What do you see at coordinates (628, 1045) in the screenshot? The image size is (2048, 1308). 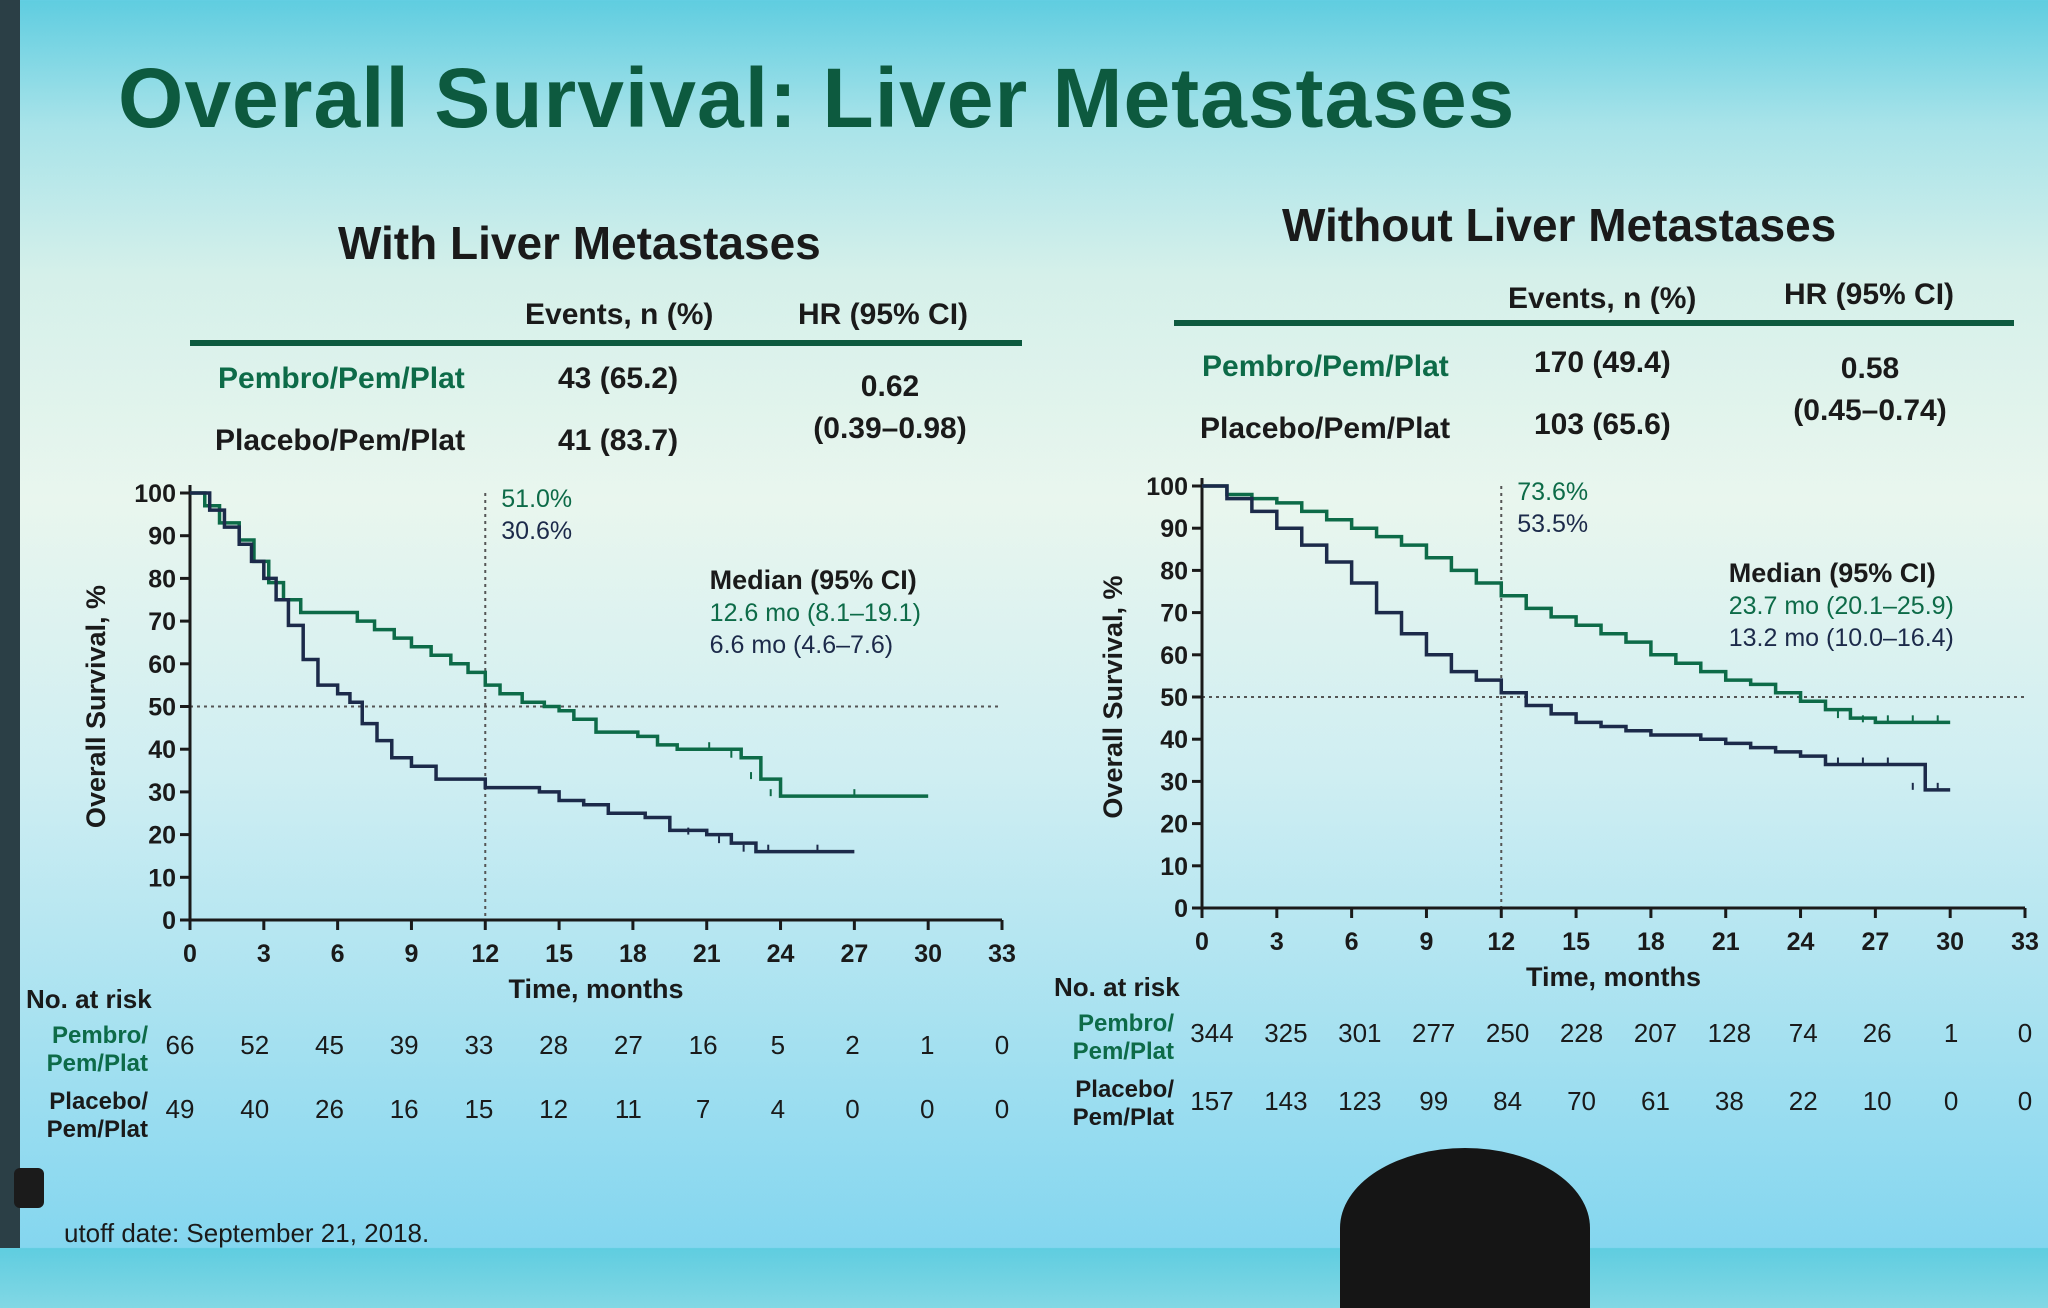 I see `left-risk-pembro-count: 27` at bounding box center [628, 1045].